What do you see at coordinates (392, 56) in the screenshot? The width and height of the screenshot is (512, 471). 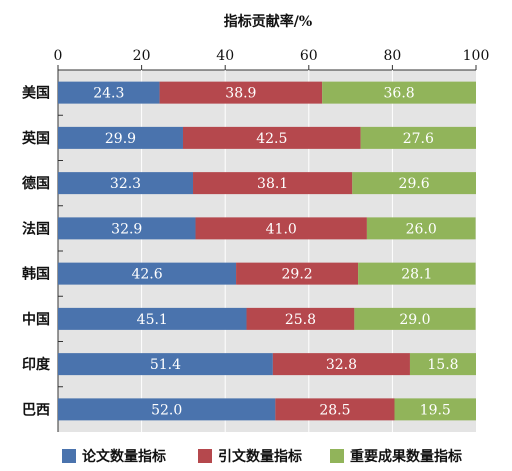 I see `x-tick-label: 80` at bounding box center [392, 56].